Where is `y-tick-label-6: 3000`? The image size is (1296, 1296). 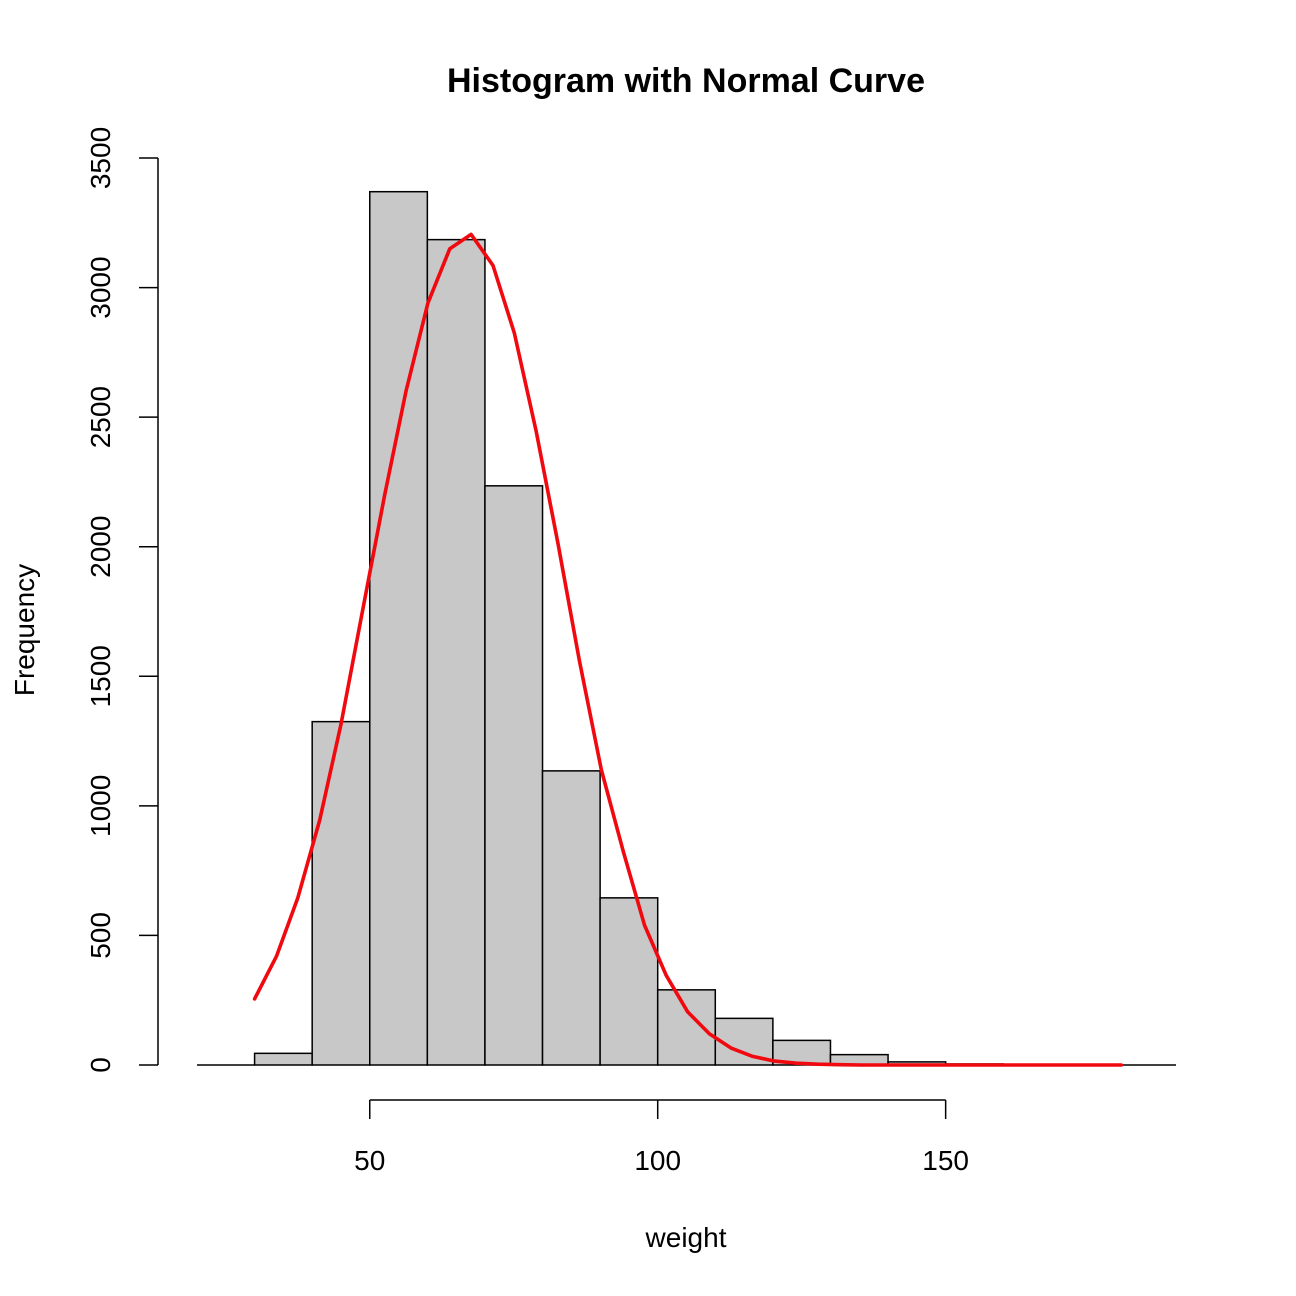
y-tick-label-6: 3000 is located at coordinates (100, 287).